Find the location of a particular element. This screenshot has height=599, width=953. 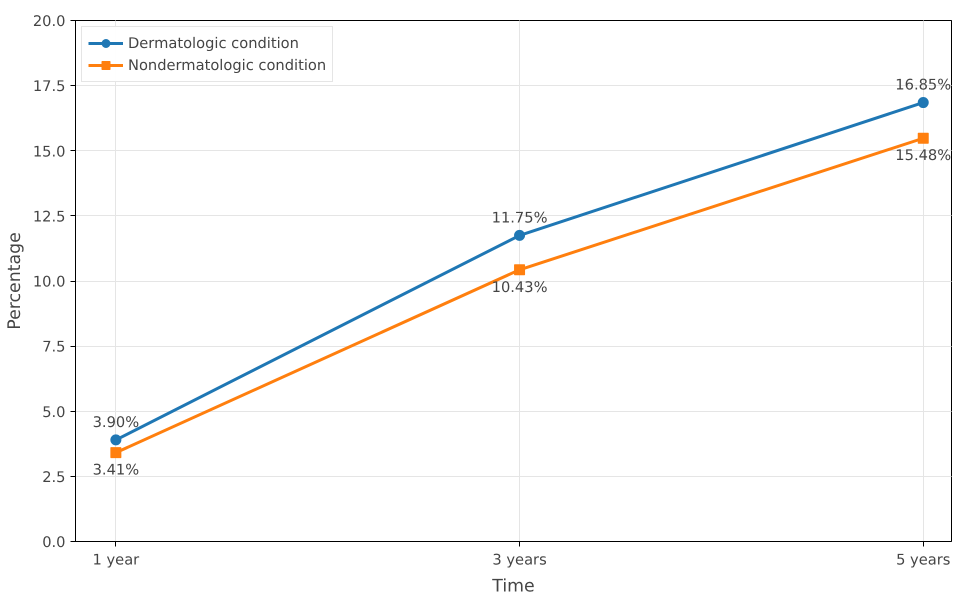

y-tick-label: 17.5 is located at coordinates (49, 87).